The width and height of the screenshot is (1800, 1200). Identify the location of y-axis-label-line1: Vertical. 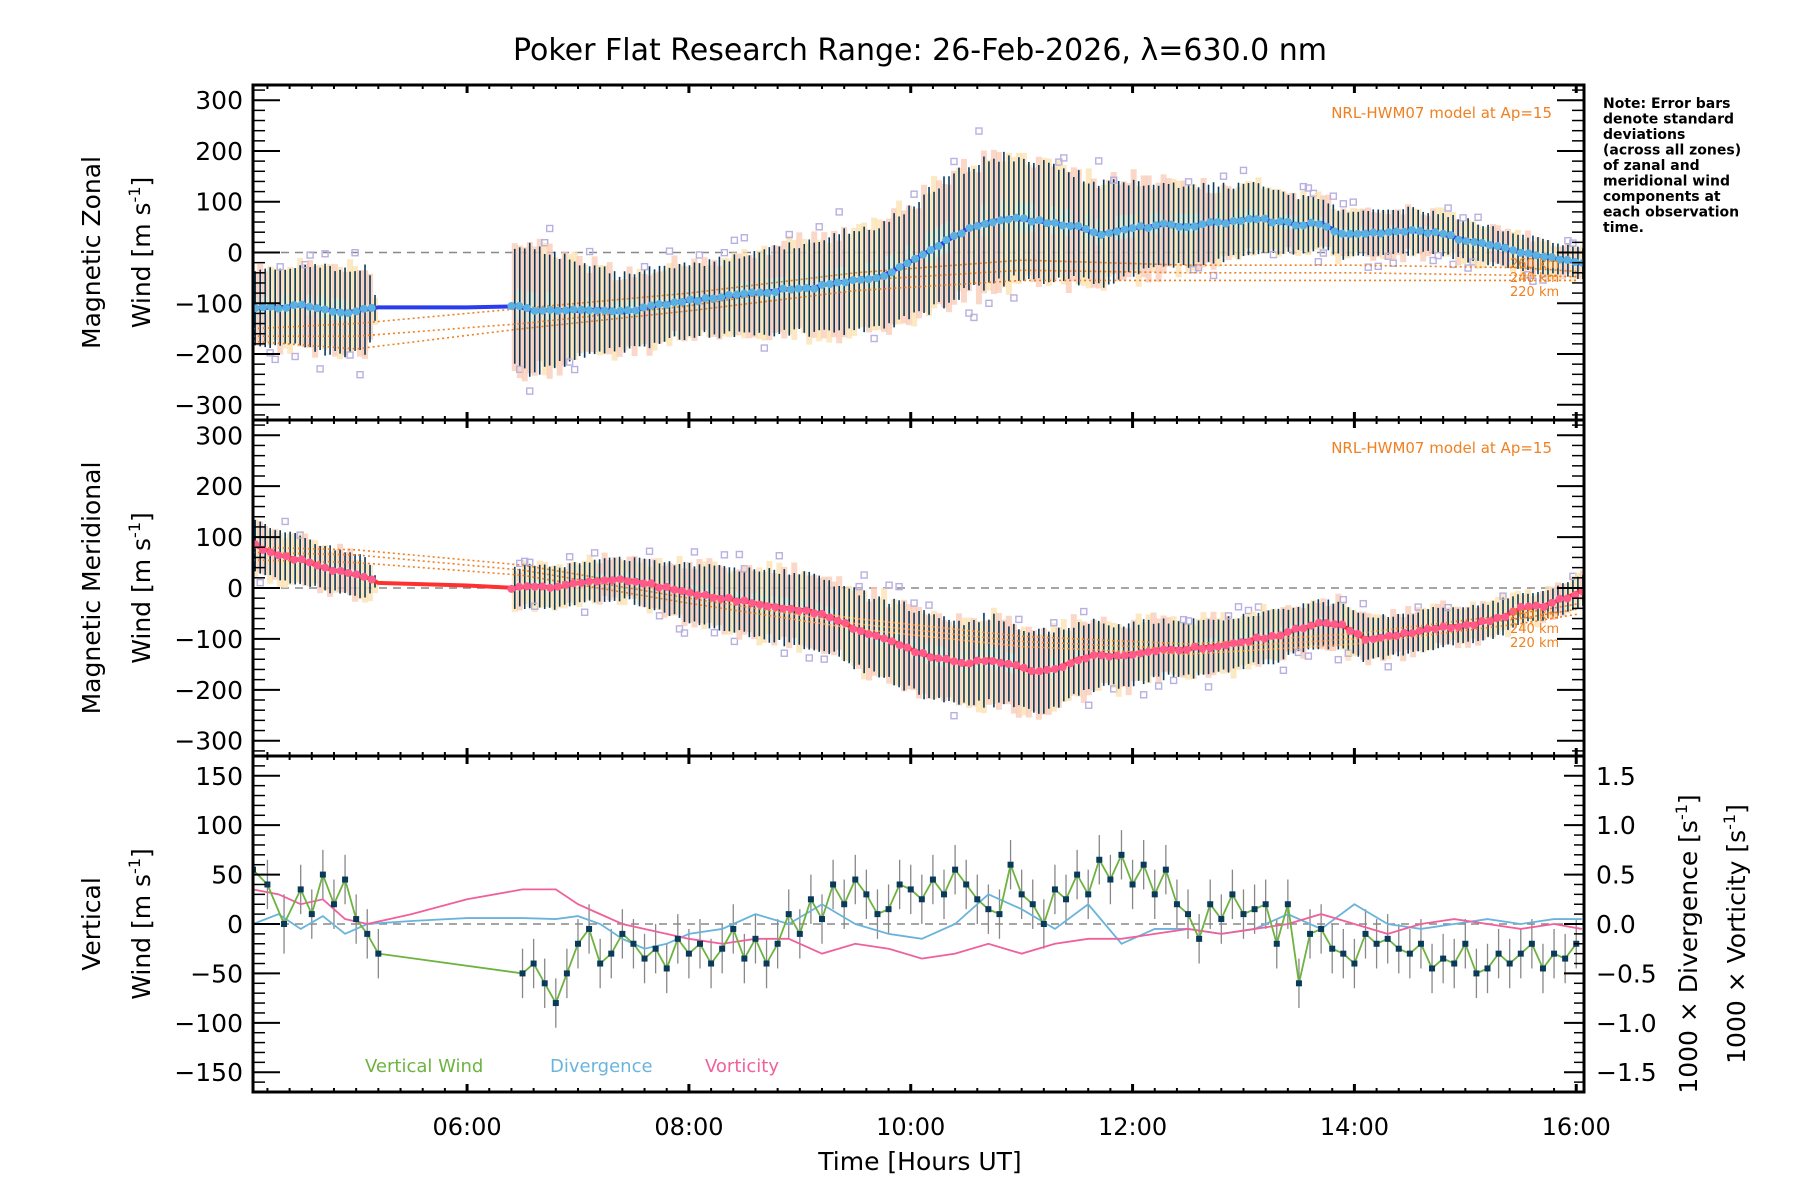
(91, 924).